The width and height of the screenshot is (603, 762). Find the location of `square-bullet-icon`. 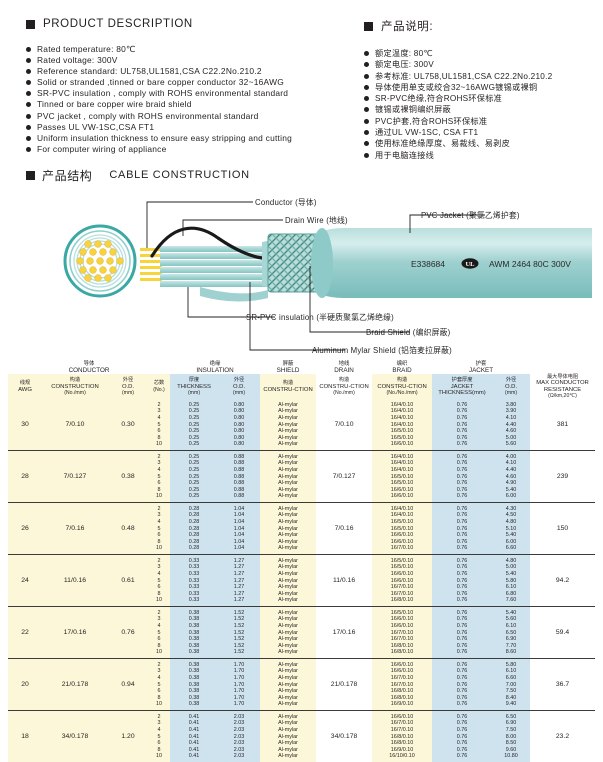

square-bullet-icon is located at coordinates (30, 24).